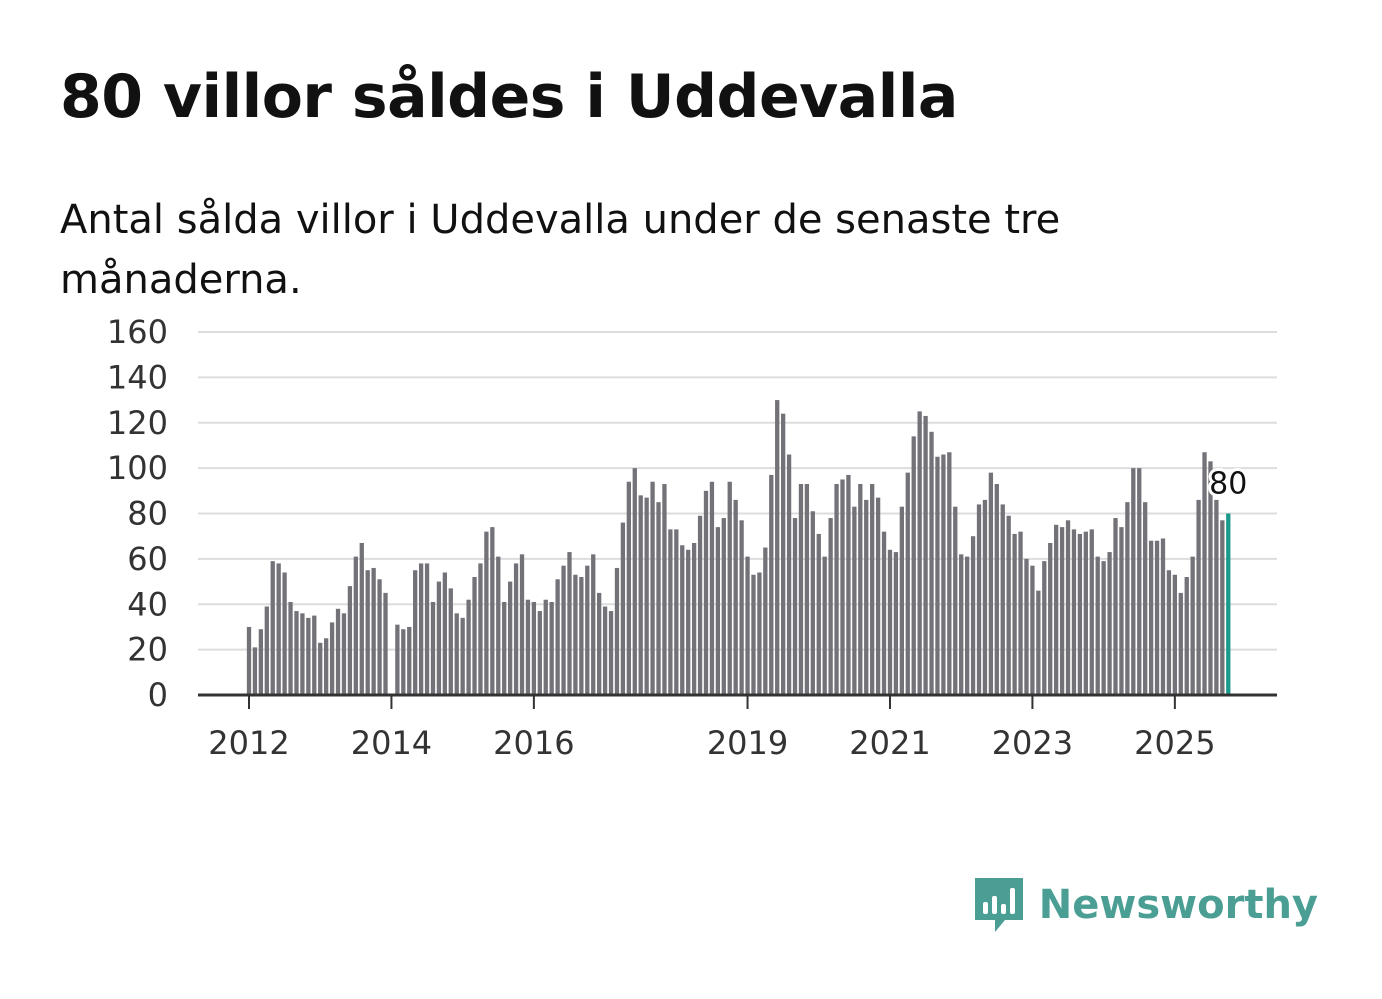 The image size is (1382, 999). What do you see at coordinates (147, 514) in the screenshot?
I see `y-tick-label: 80` at bounding box center [147, 514].